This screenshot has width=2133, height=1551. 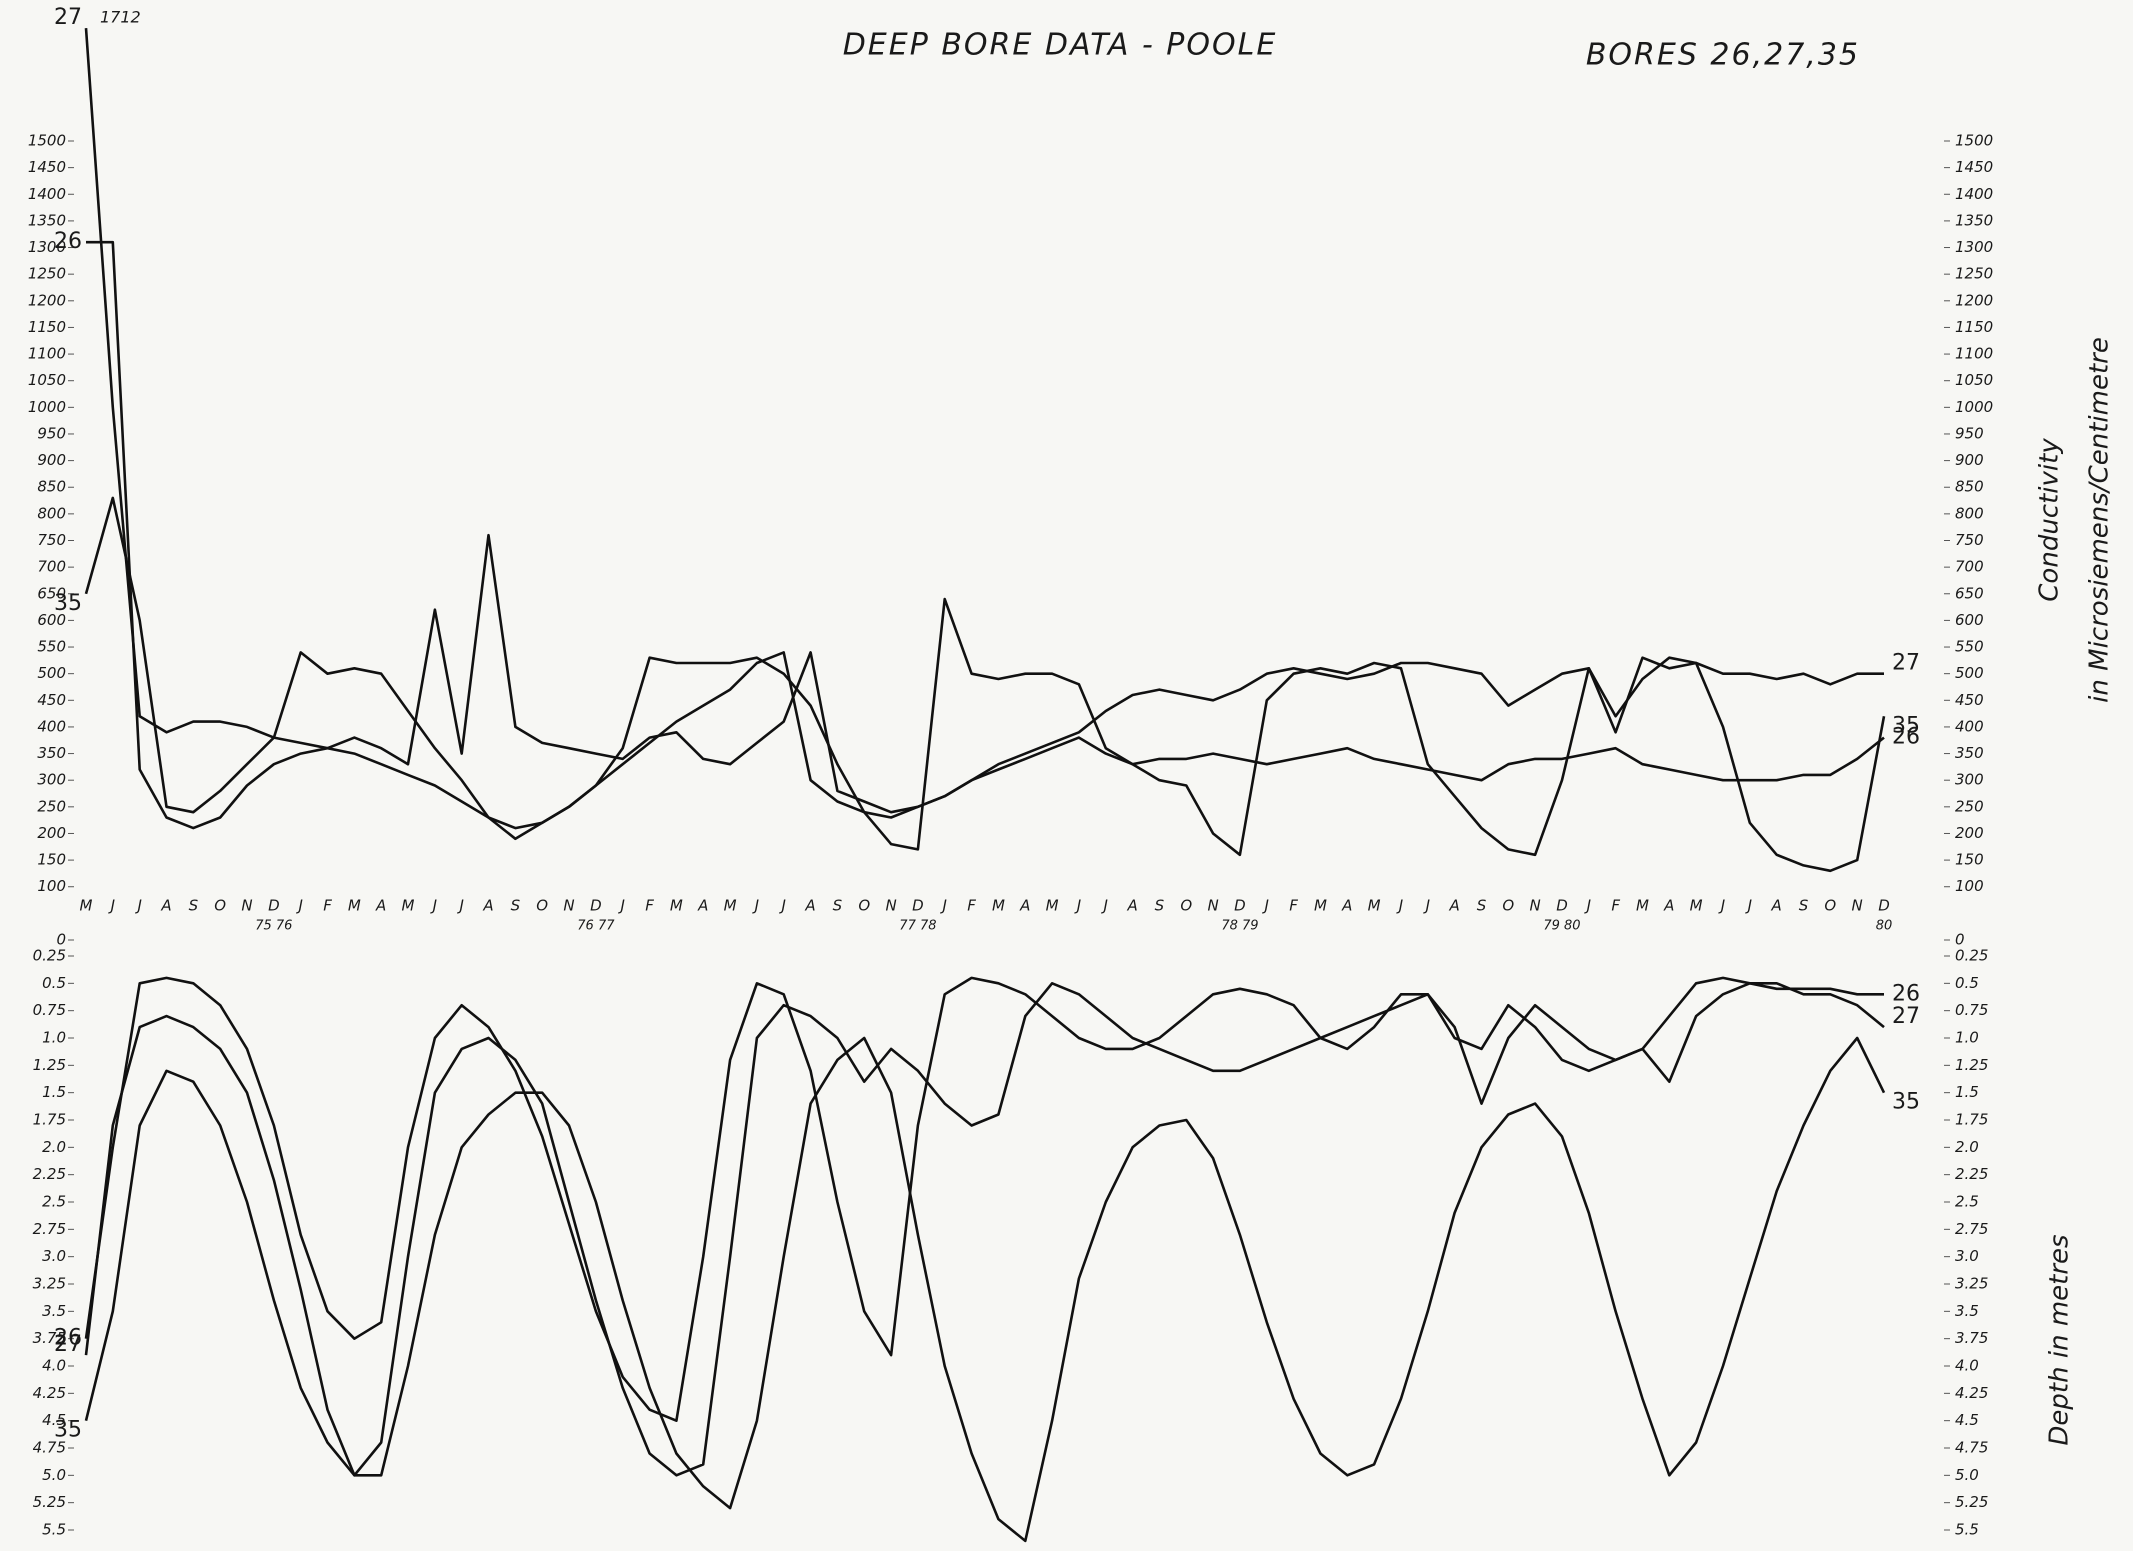 What do you see at coordinates (51, 460) in the screenshot?
I see `y-tick-label: 900` at bounding box center [51, 460].